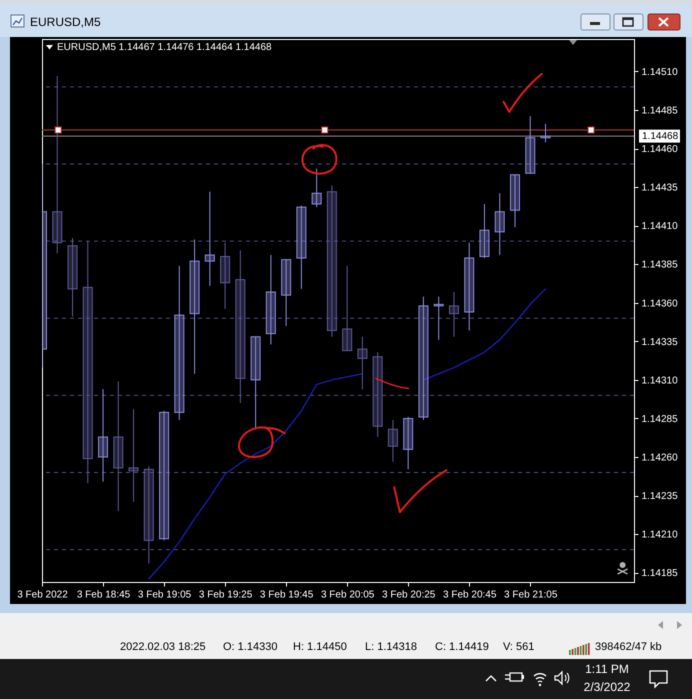  What do you see at coordinates (660, 458) in the screenshot?
I see `y-tick-label: 1.14260` at bounding box center [660, 458].